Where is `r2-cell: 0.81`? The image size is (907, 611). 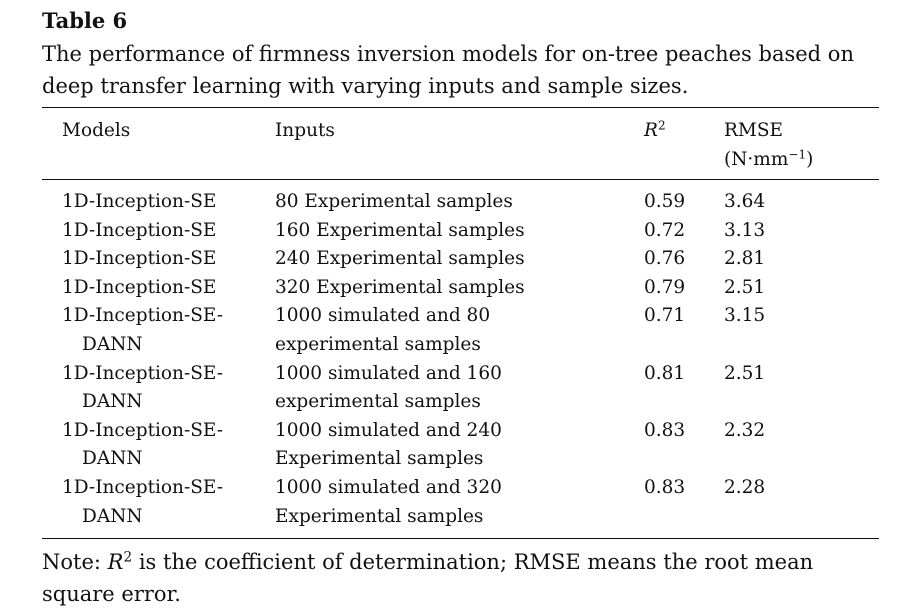 r2-cell: 0.81 is located at coordinates (665, 373).